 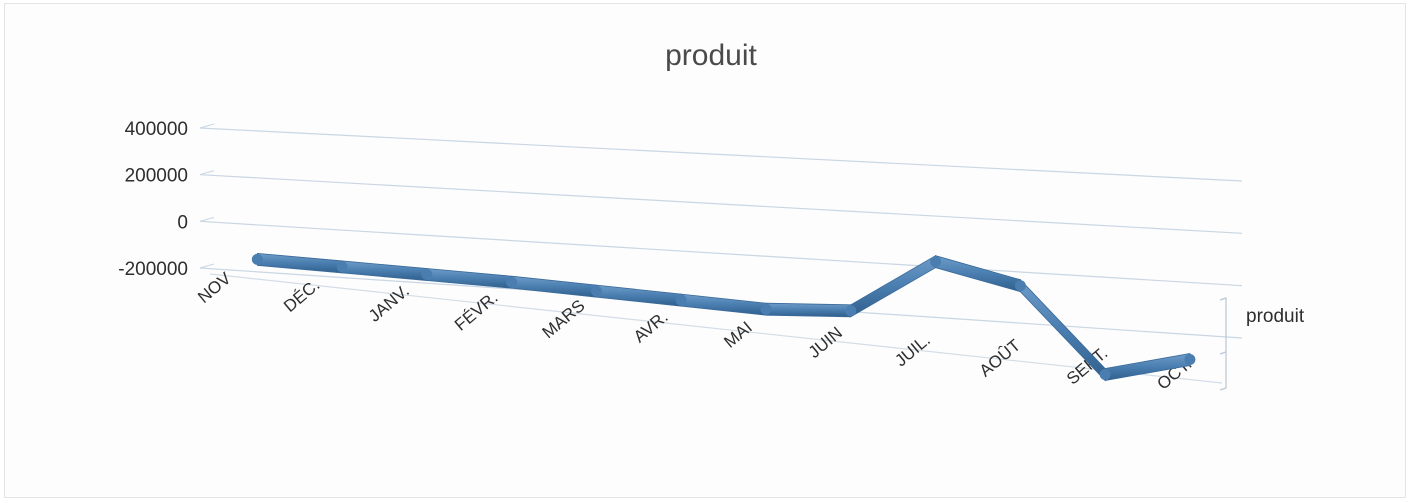 What do you see at coordinates (156, 176) in the screenshot?
I see `y-tick-label: 200000` at bounding box center [156, 176].